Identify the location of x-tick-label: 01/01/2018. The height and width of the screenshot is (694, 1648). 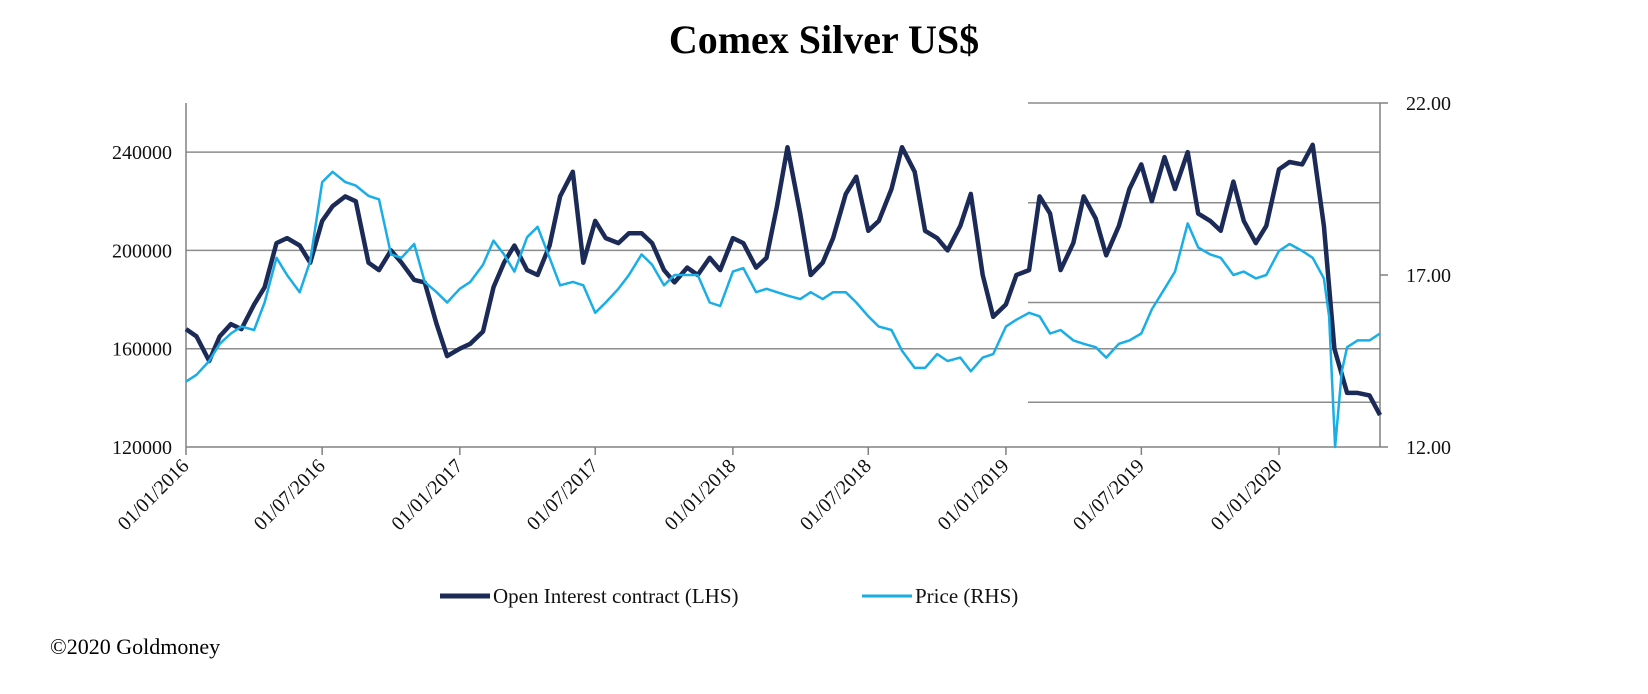
(700, 495).